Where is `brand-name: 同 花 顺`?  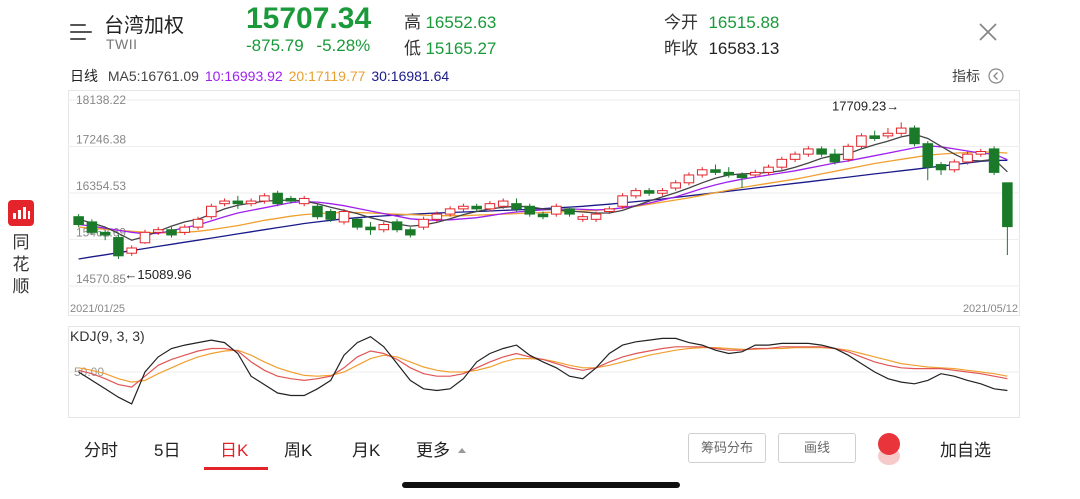
brand-name: 同 花 顺 is located at coordinates (21, 265).